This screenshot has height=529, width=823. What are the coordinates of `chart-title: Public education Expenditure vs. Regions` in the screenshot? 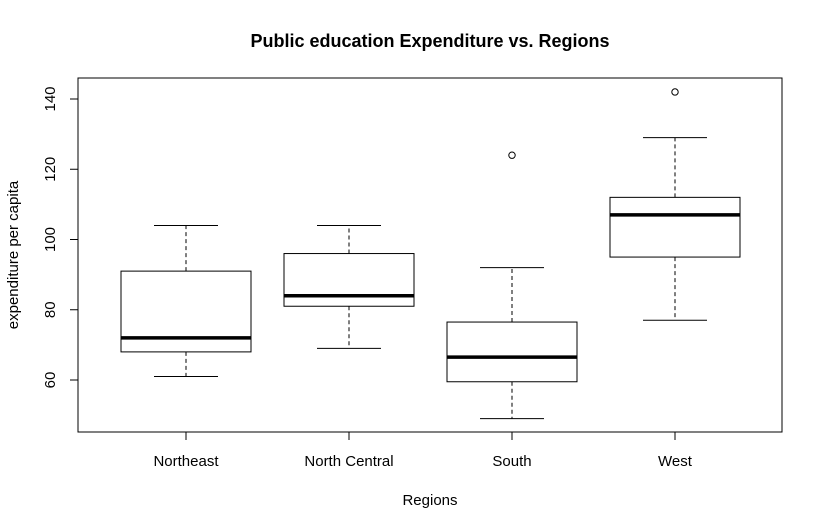 It's located at (429, 41).